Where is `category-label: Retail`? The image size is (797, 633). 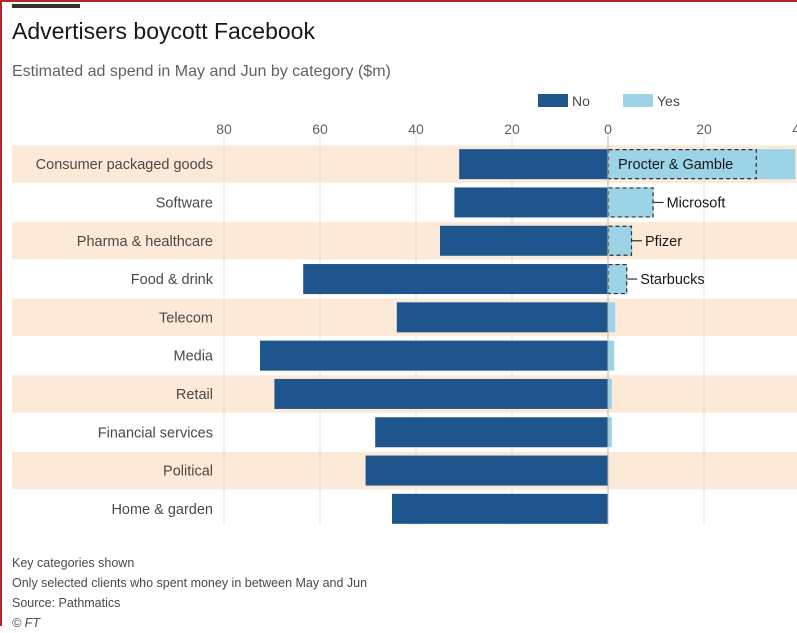
category-label: Retail is located at coordinates (194, 395).